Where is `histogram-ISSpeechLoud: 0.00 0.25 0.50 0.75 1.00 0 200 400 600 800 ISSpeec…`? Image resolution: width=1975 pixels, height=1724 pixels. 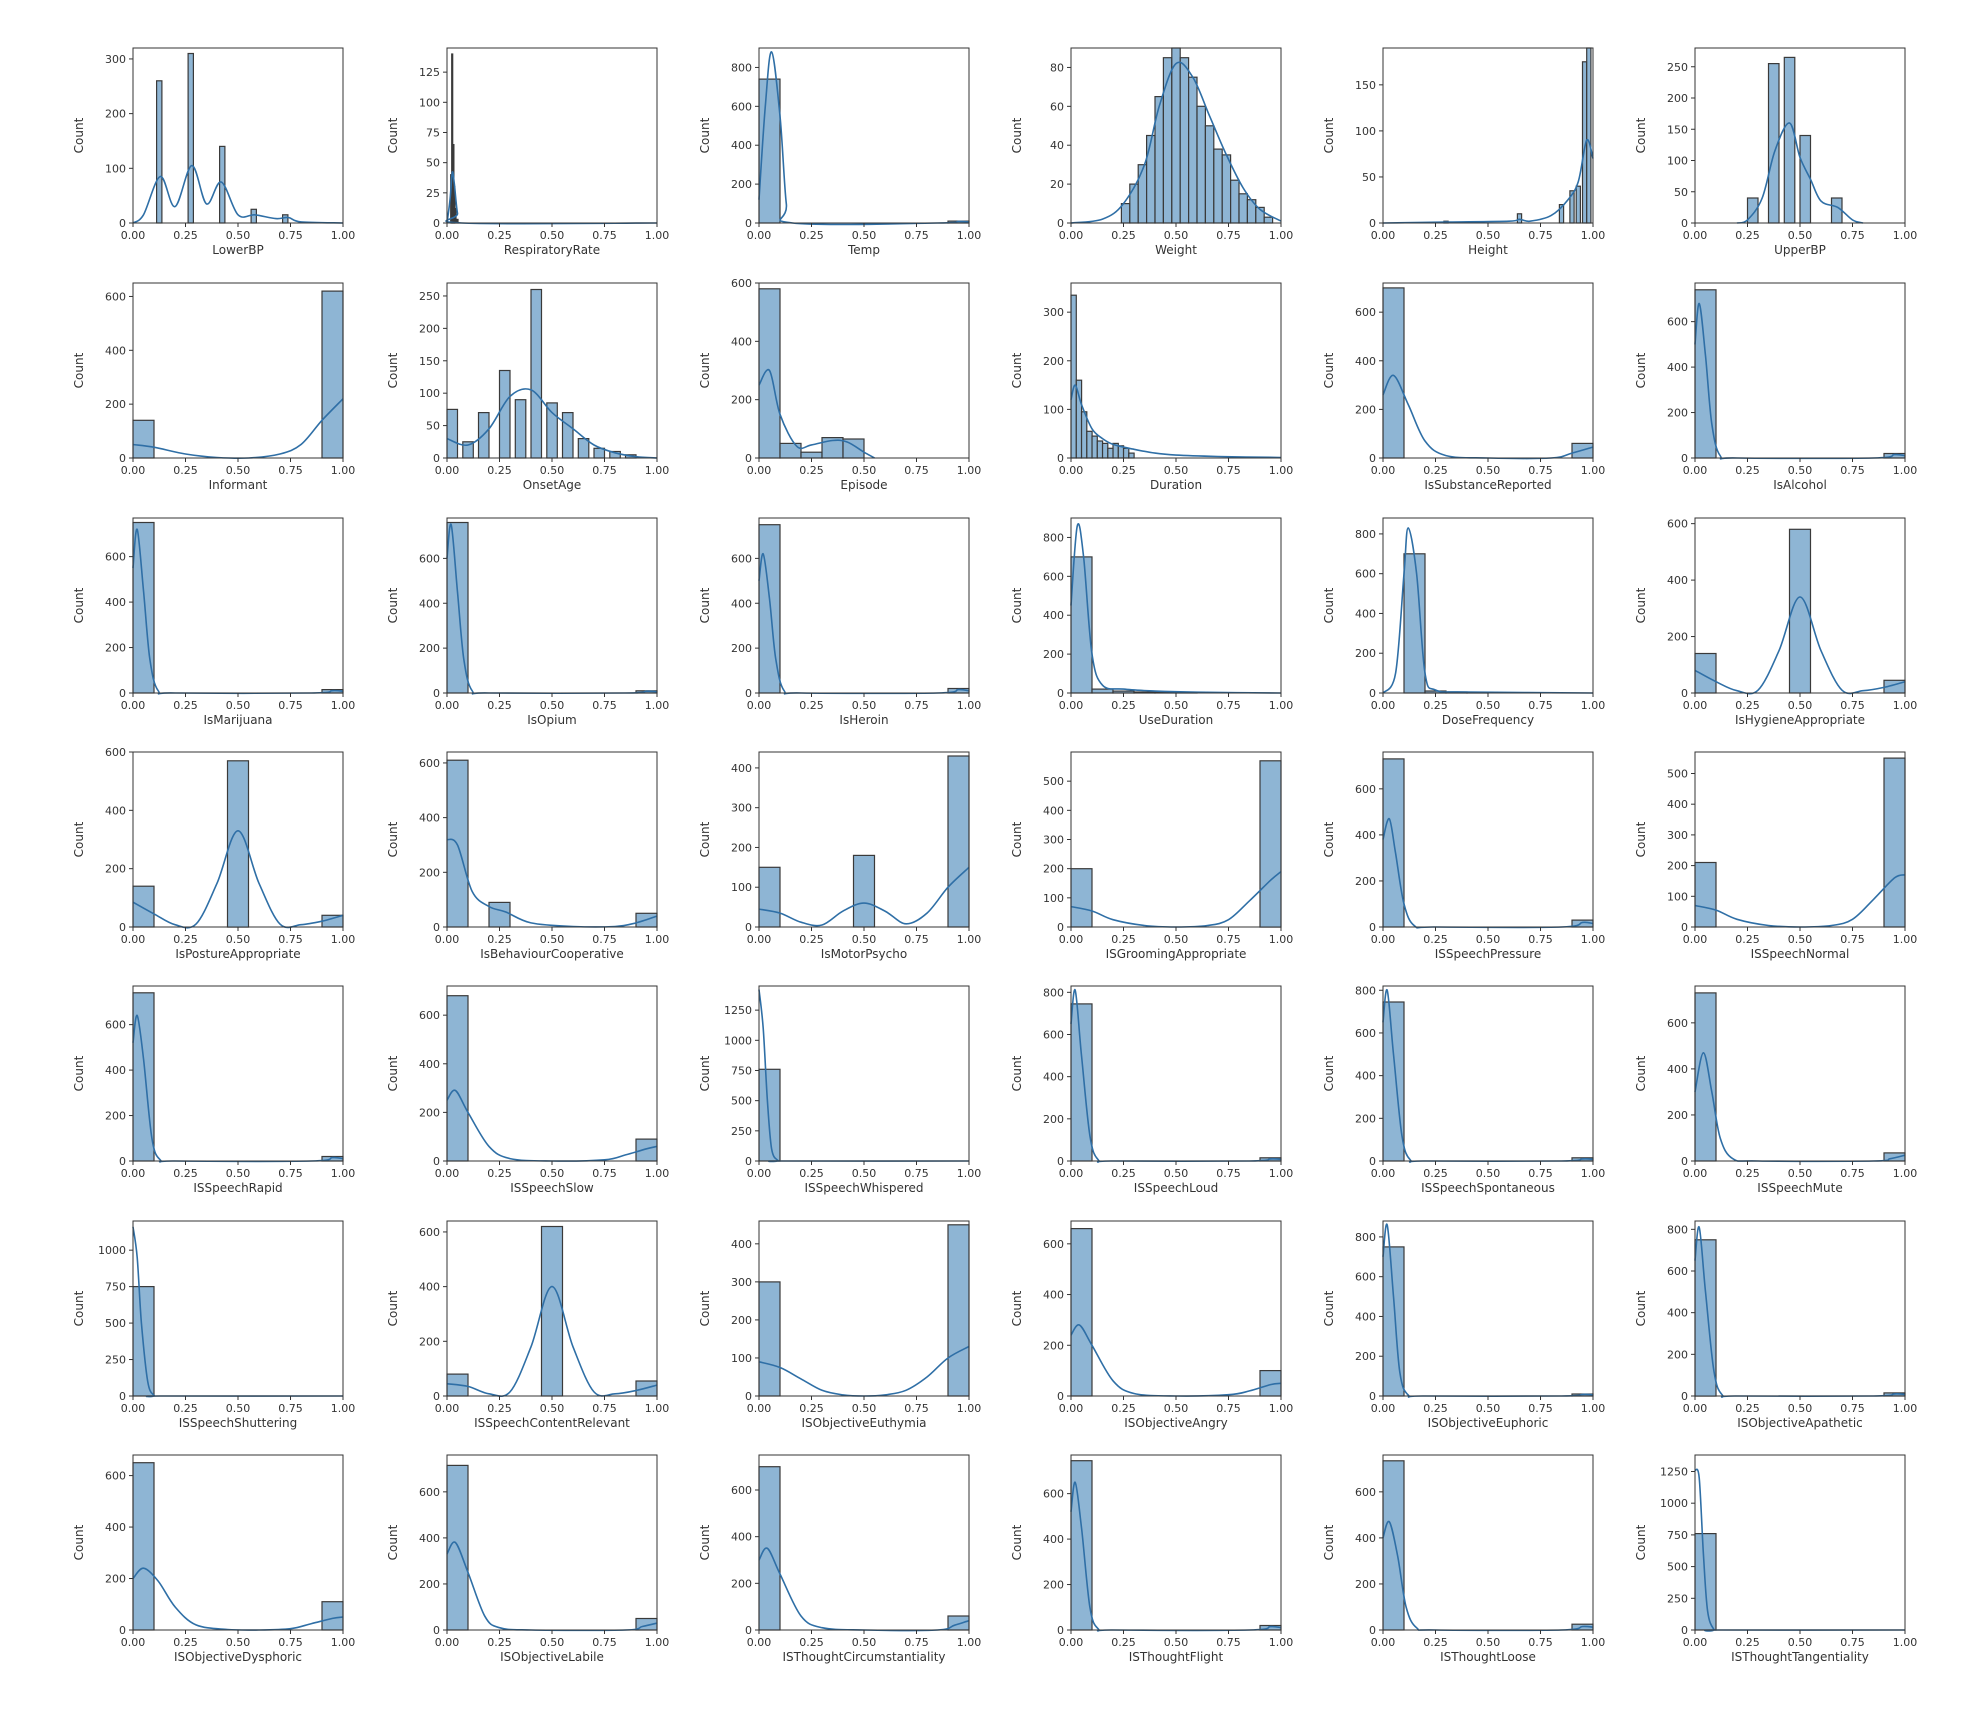
histogram-ISSpeechLoud: 0.00 0.25 0.50 0.75 1.00 0 200 400 600 800 ISSpeec… is located at coordinates (1151, 1090).